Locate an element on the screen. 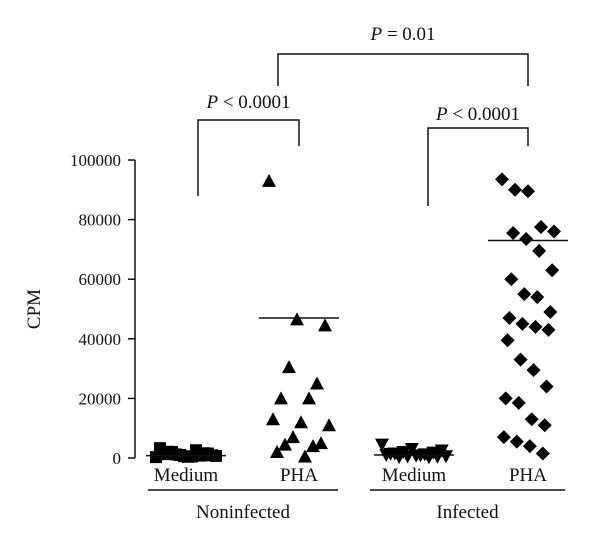  p-value-label: P = 0.01 is located at coordinates (402, 34).